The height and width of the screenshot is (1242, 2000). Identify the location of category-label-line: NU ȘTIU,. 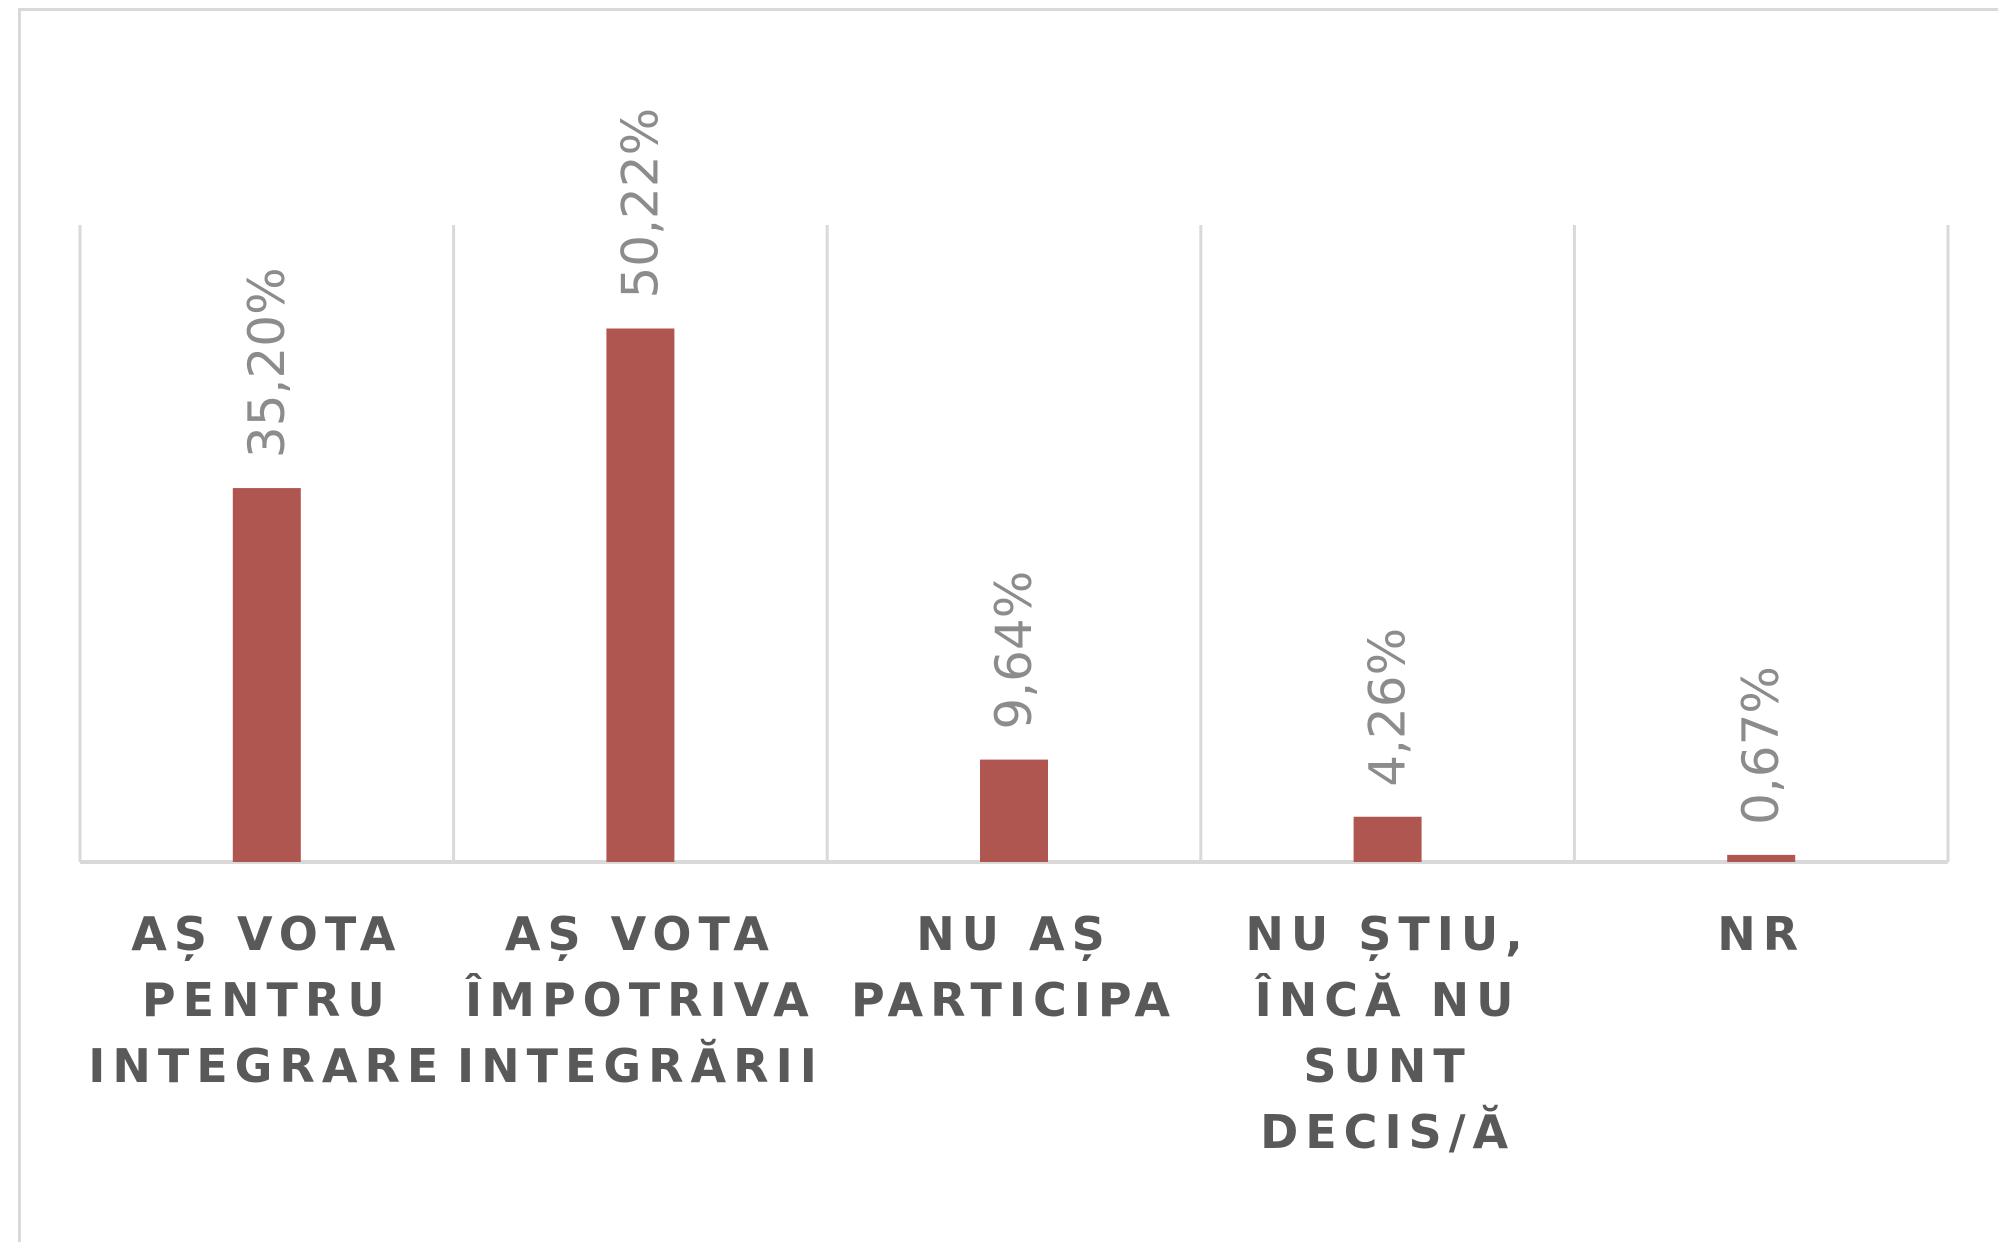
(1387, 934).